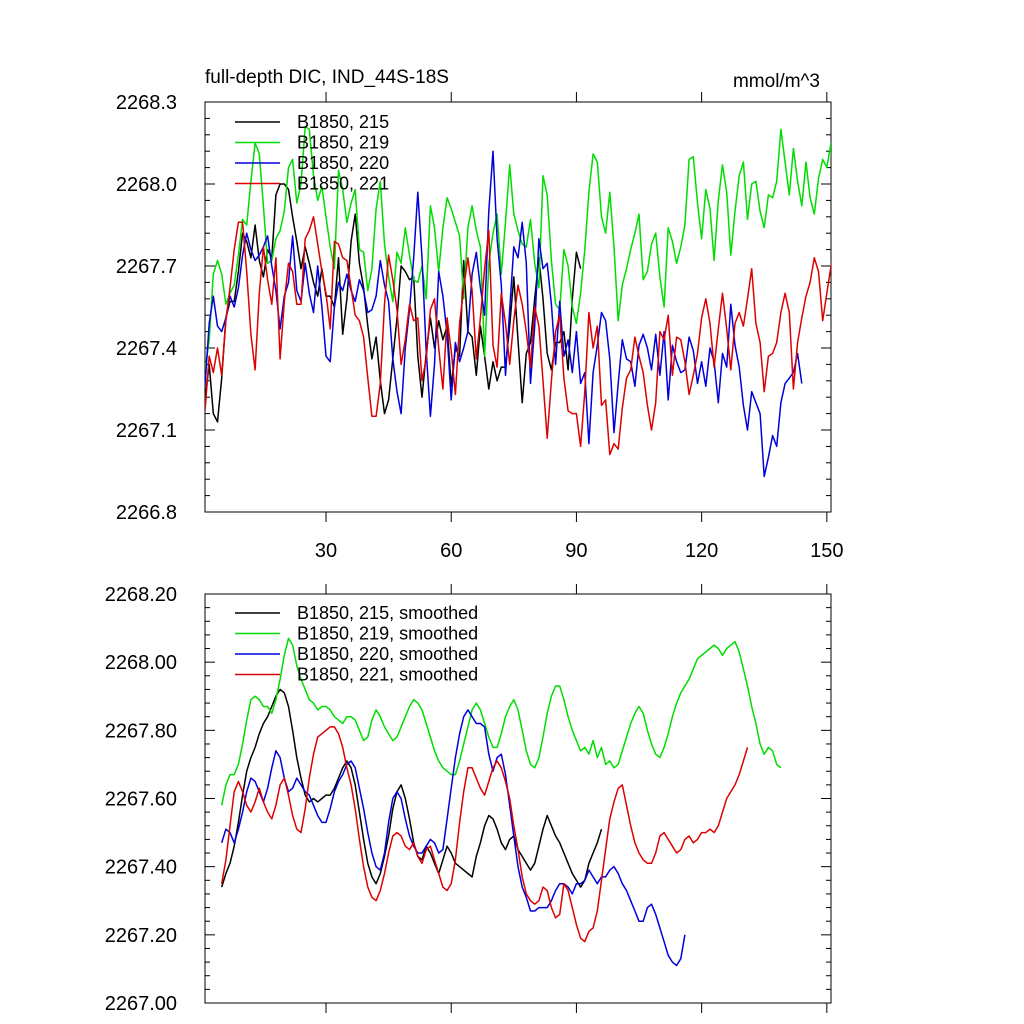 This screenshot has height=1024, width=1024. What do you see at coordinates (387, 613) in the screenshot?
I see `legend-label: B1850, 215, smoothed` at bounding box center [387, 613].